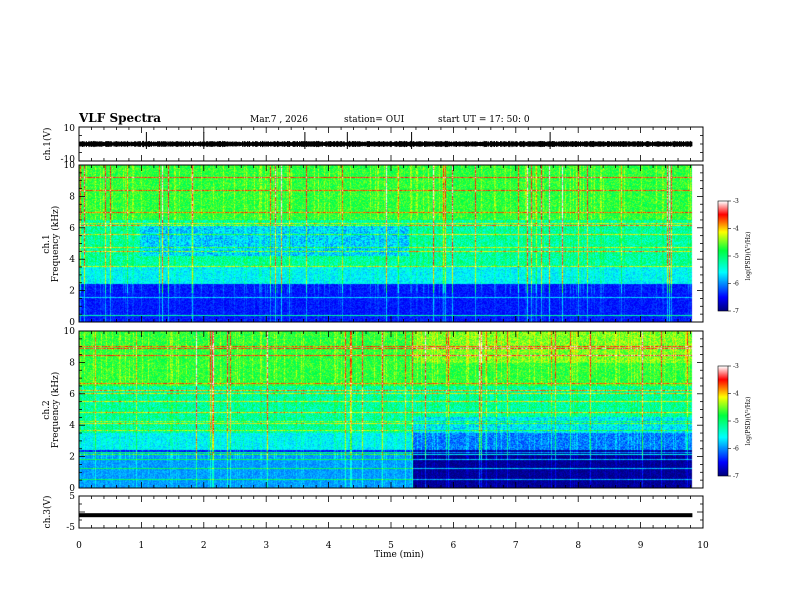  I want to click on station-label: station= OUI, so click(374, 120).